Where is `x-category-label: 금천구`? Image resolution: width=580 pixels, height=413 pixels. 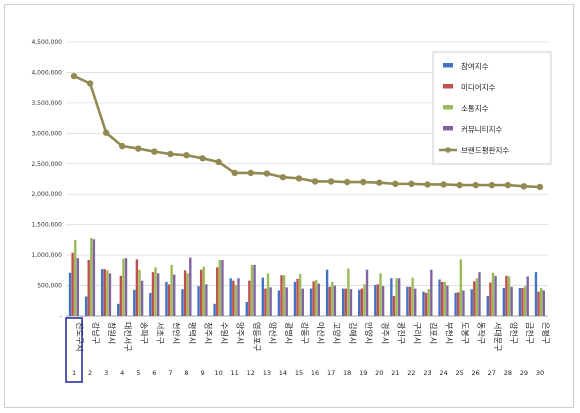 x-category-label: 금천구 is located at coordinates (530, 333).